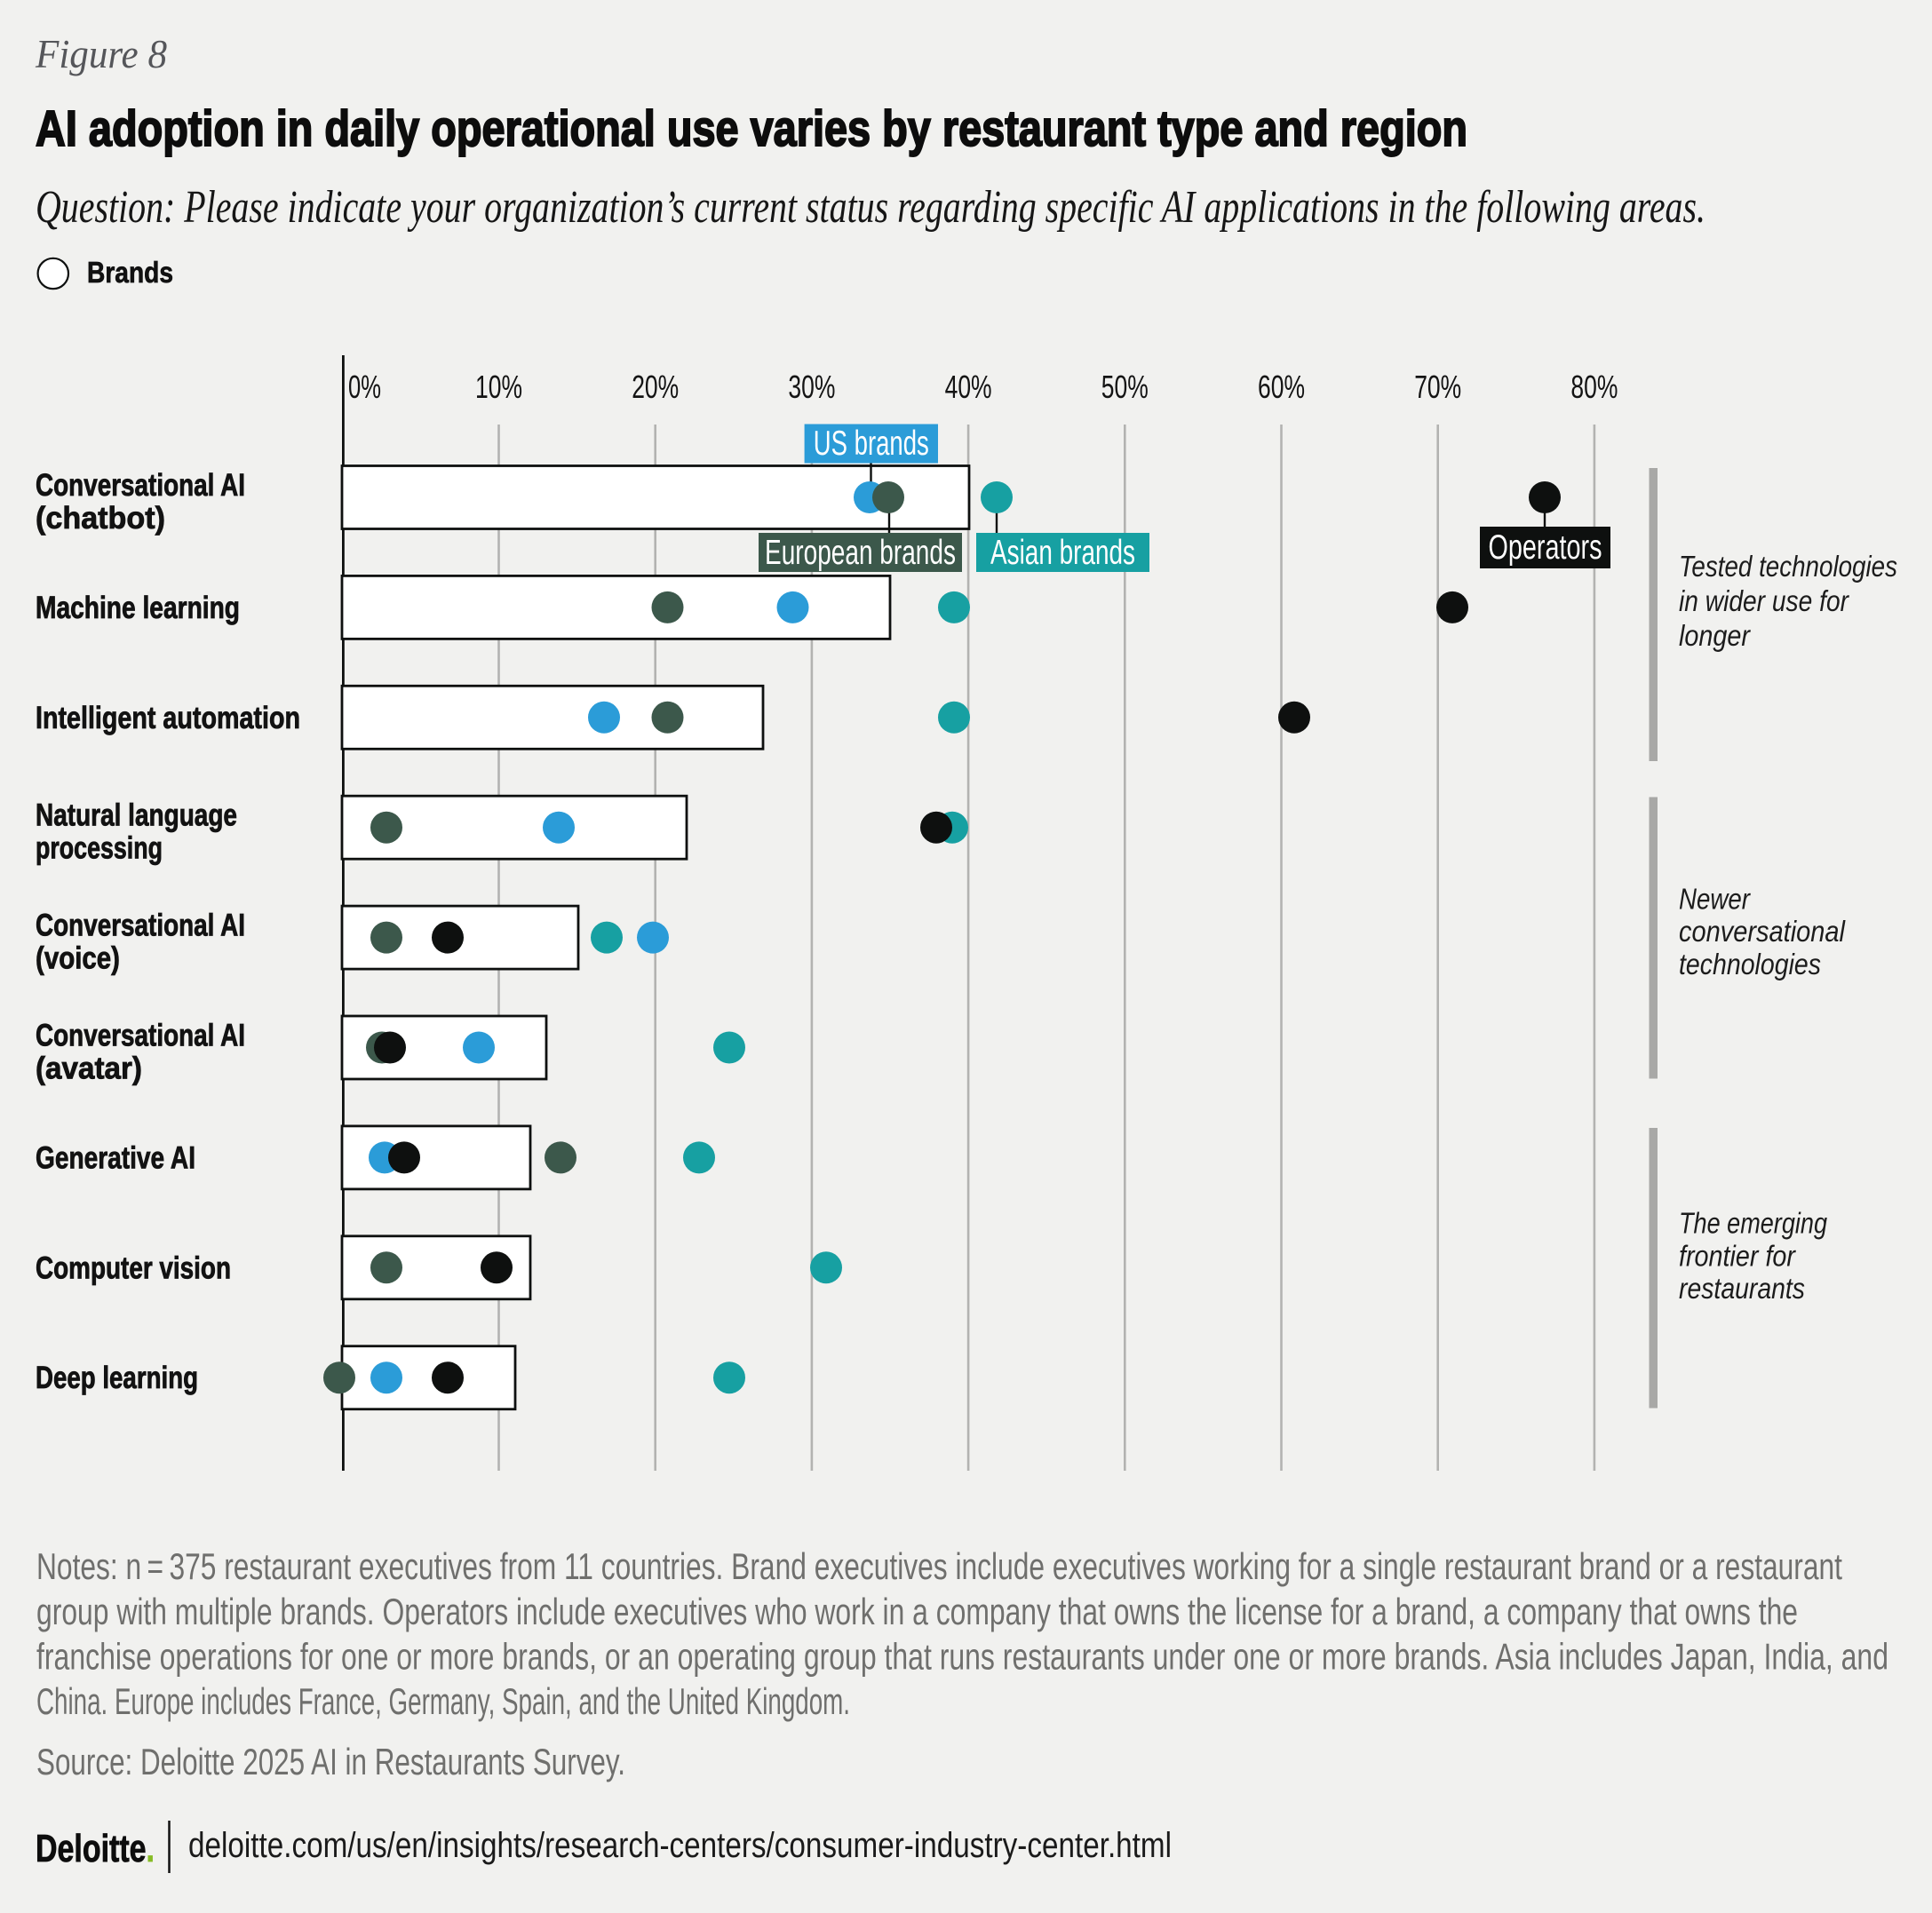  Describe the element at coordinates (1715, 898) in the screenshot. I see `svg-text: Newer` at that location.